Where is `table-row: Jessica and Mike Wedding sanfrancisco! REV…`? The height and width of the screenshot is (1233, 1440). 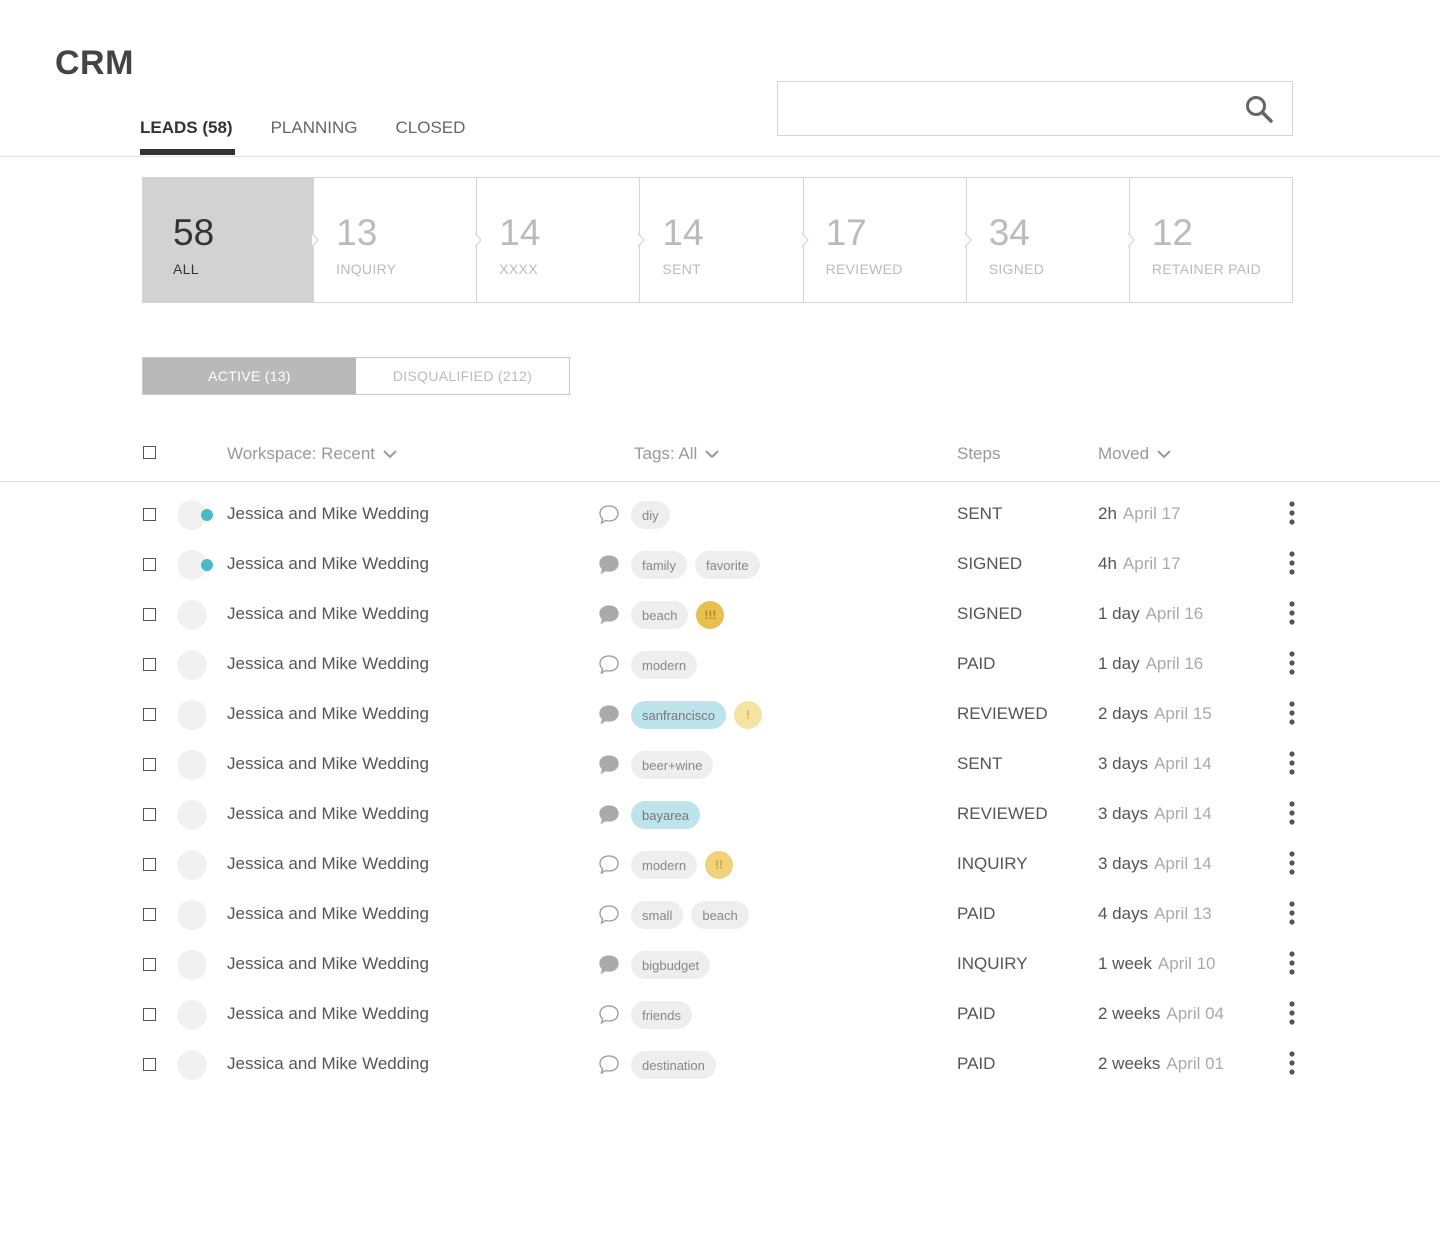
table-row: Jessica and Mike Wedding sanfrancisco! REV… is located at coordinates (720, 714).